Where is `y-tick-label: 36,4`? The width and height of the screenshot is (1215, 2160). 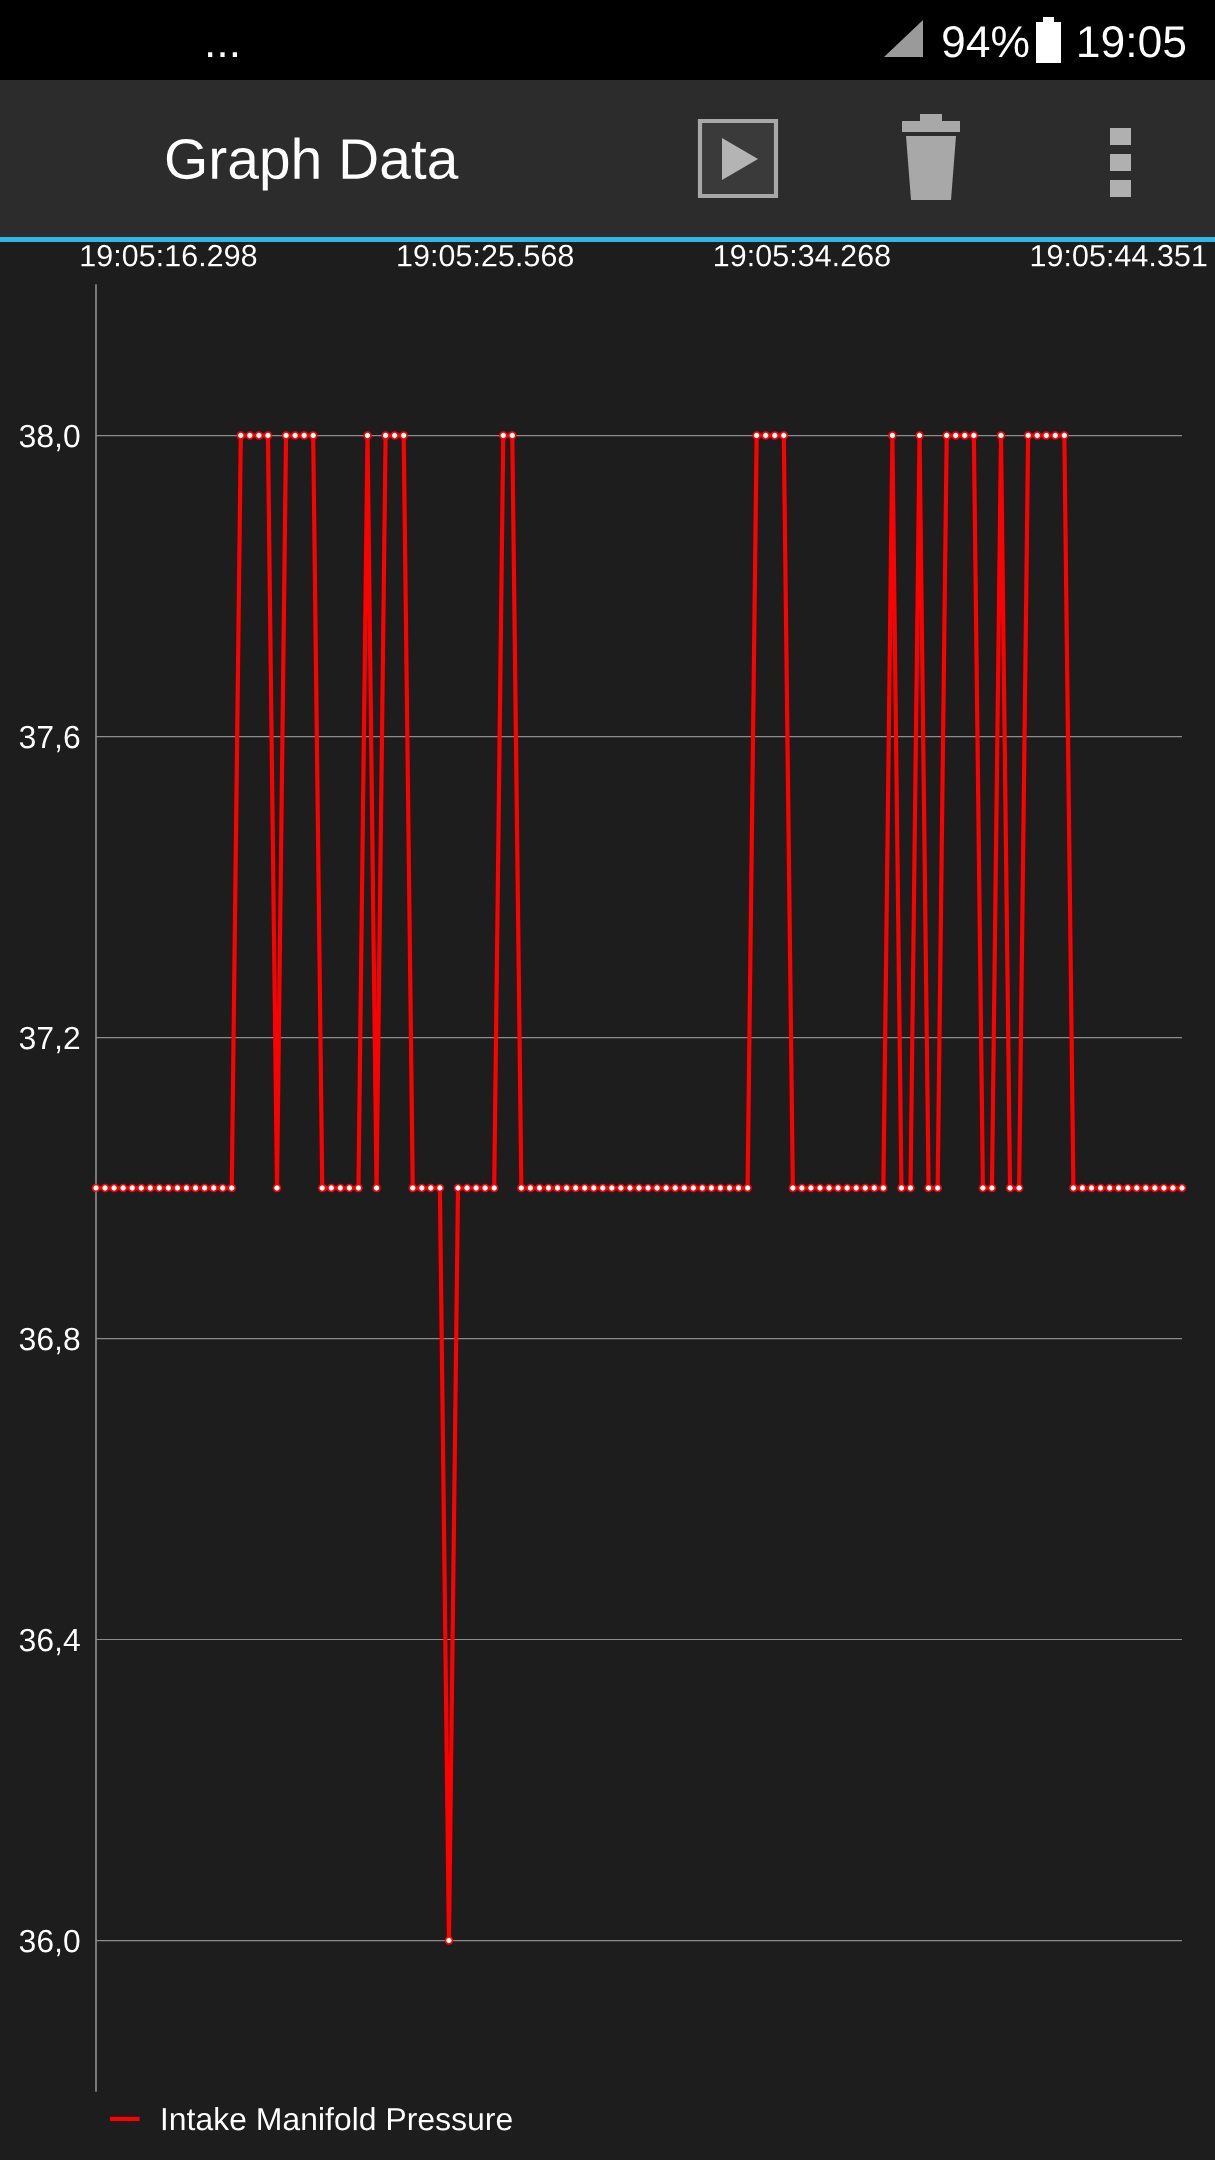
y-tick-label: 36,4 is located at coordinates (49, 1642).